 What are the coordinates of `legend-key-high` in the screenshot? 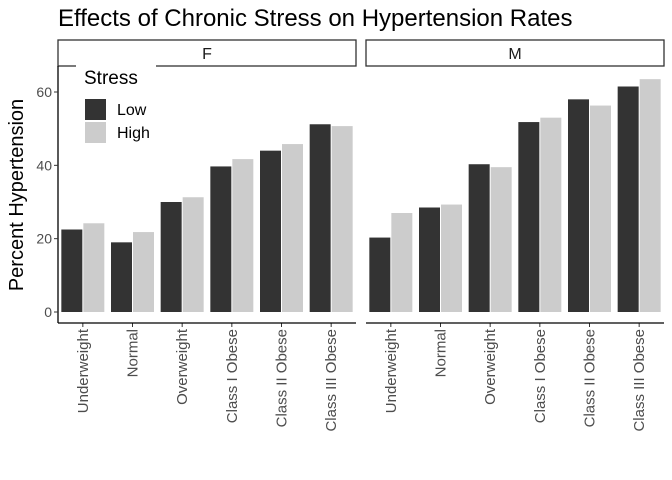 It's located at (95, 132).